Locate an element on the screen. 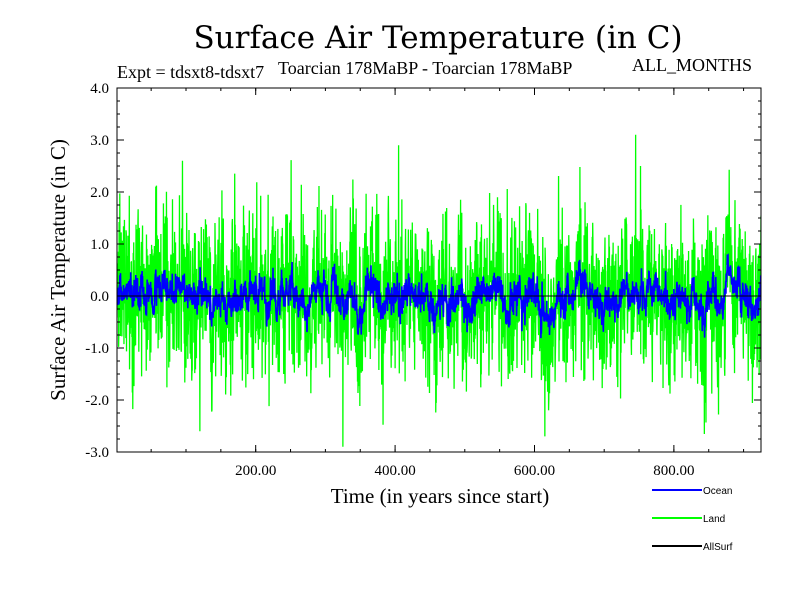 The width and height of the screenshot is (800, 600). y-tick-label: -1.0 is located at coordinates (97, 349).